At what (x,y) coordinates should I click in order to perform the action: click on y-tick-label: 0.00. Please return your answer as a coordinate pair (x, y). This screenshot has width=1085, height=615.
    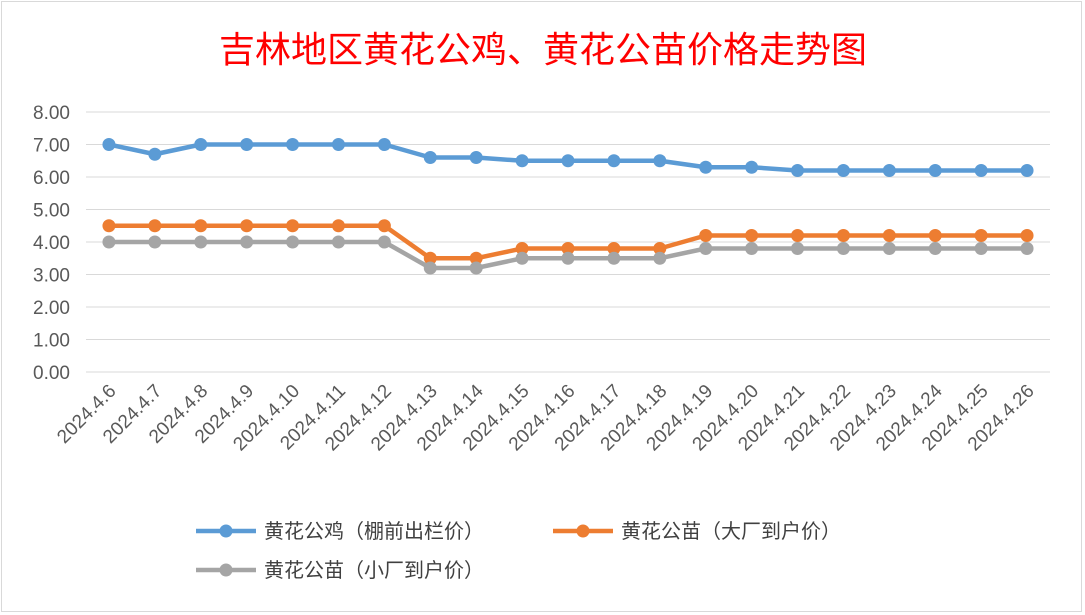
    Looking at the image, I should click on (51, 373).